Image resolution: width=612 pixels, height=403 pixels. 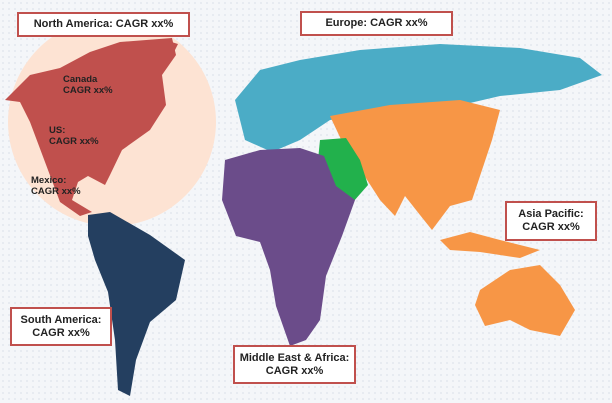 I want to click on us-line1: US:, so click(x=57, y=130).